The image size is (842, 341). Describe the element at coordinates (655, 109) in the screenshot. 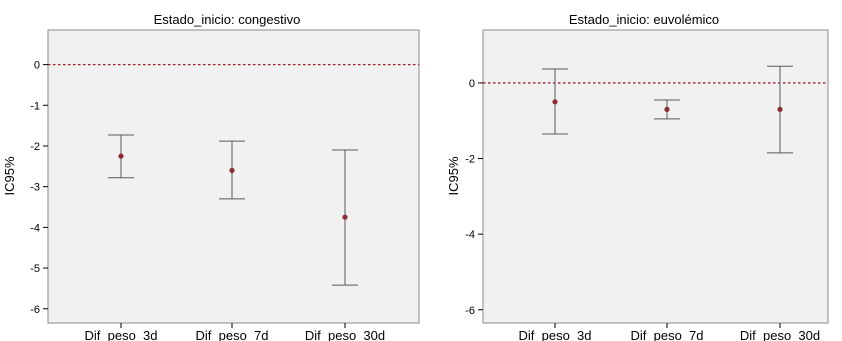

I see `error-bars` at that location.